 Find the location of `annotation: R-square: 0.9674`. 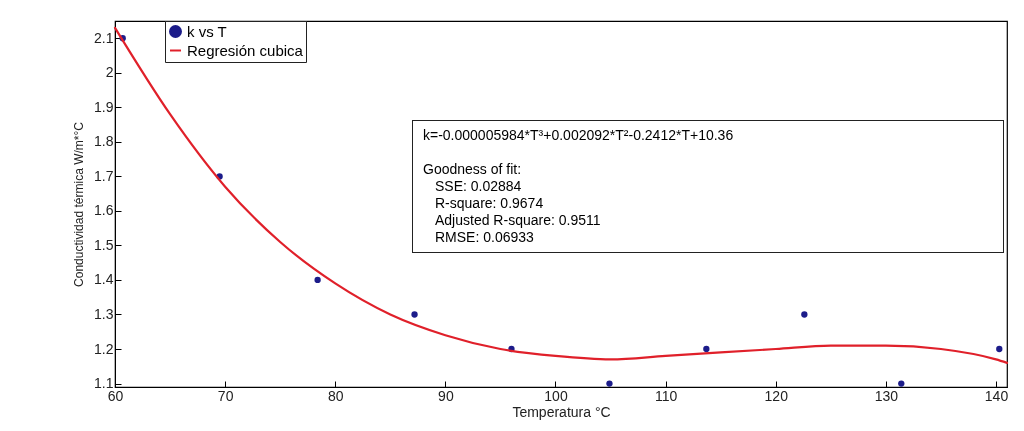

annotation: R-square: 0.9674 is located at coordinates (489, 203).